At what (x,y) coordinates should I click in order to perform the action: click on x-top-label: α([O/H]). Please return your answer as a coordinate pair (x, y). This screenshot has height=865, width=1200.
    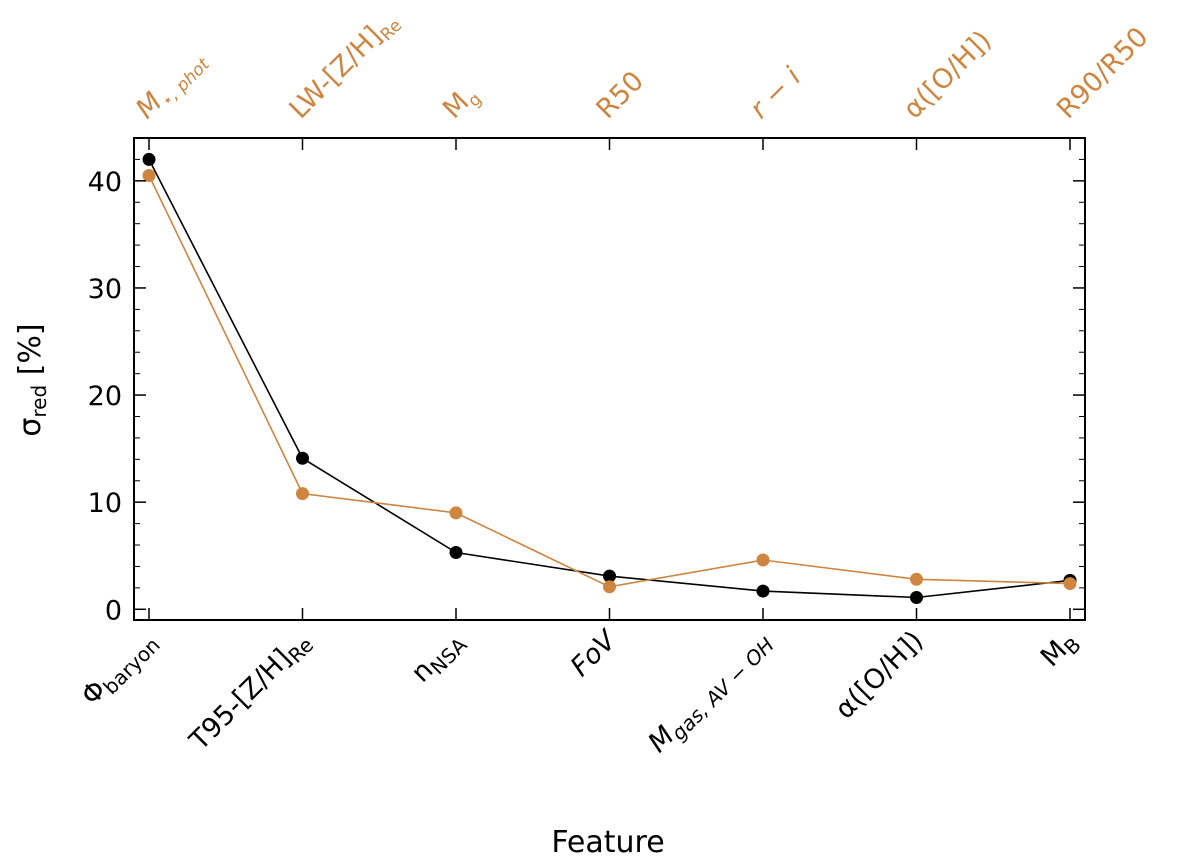
    Looking at the image, I should click on (948, 75).